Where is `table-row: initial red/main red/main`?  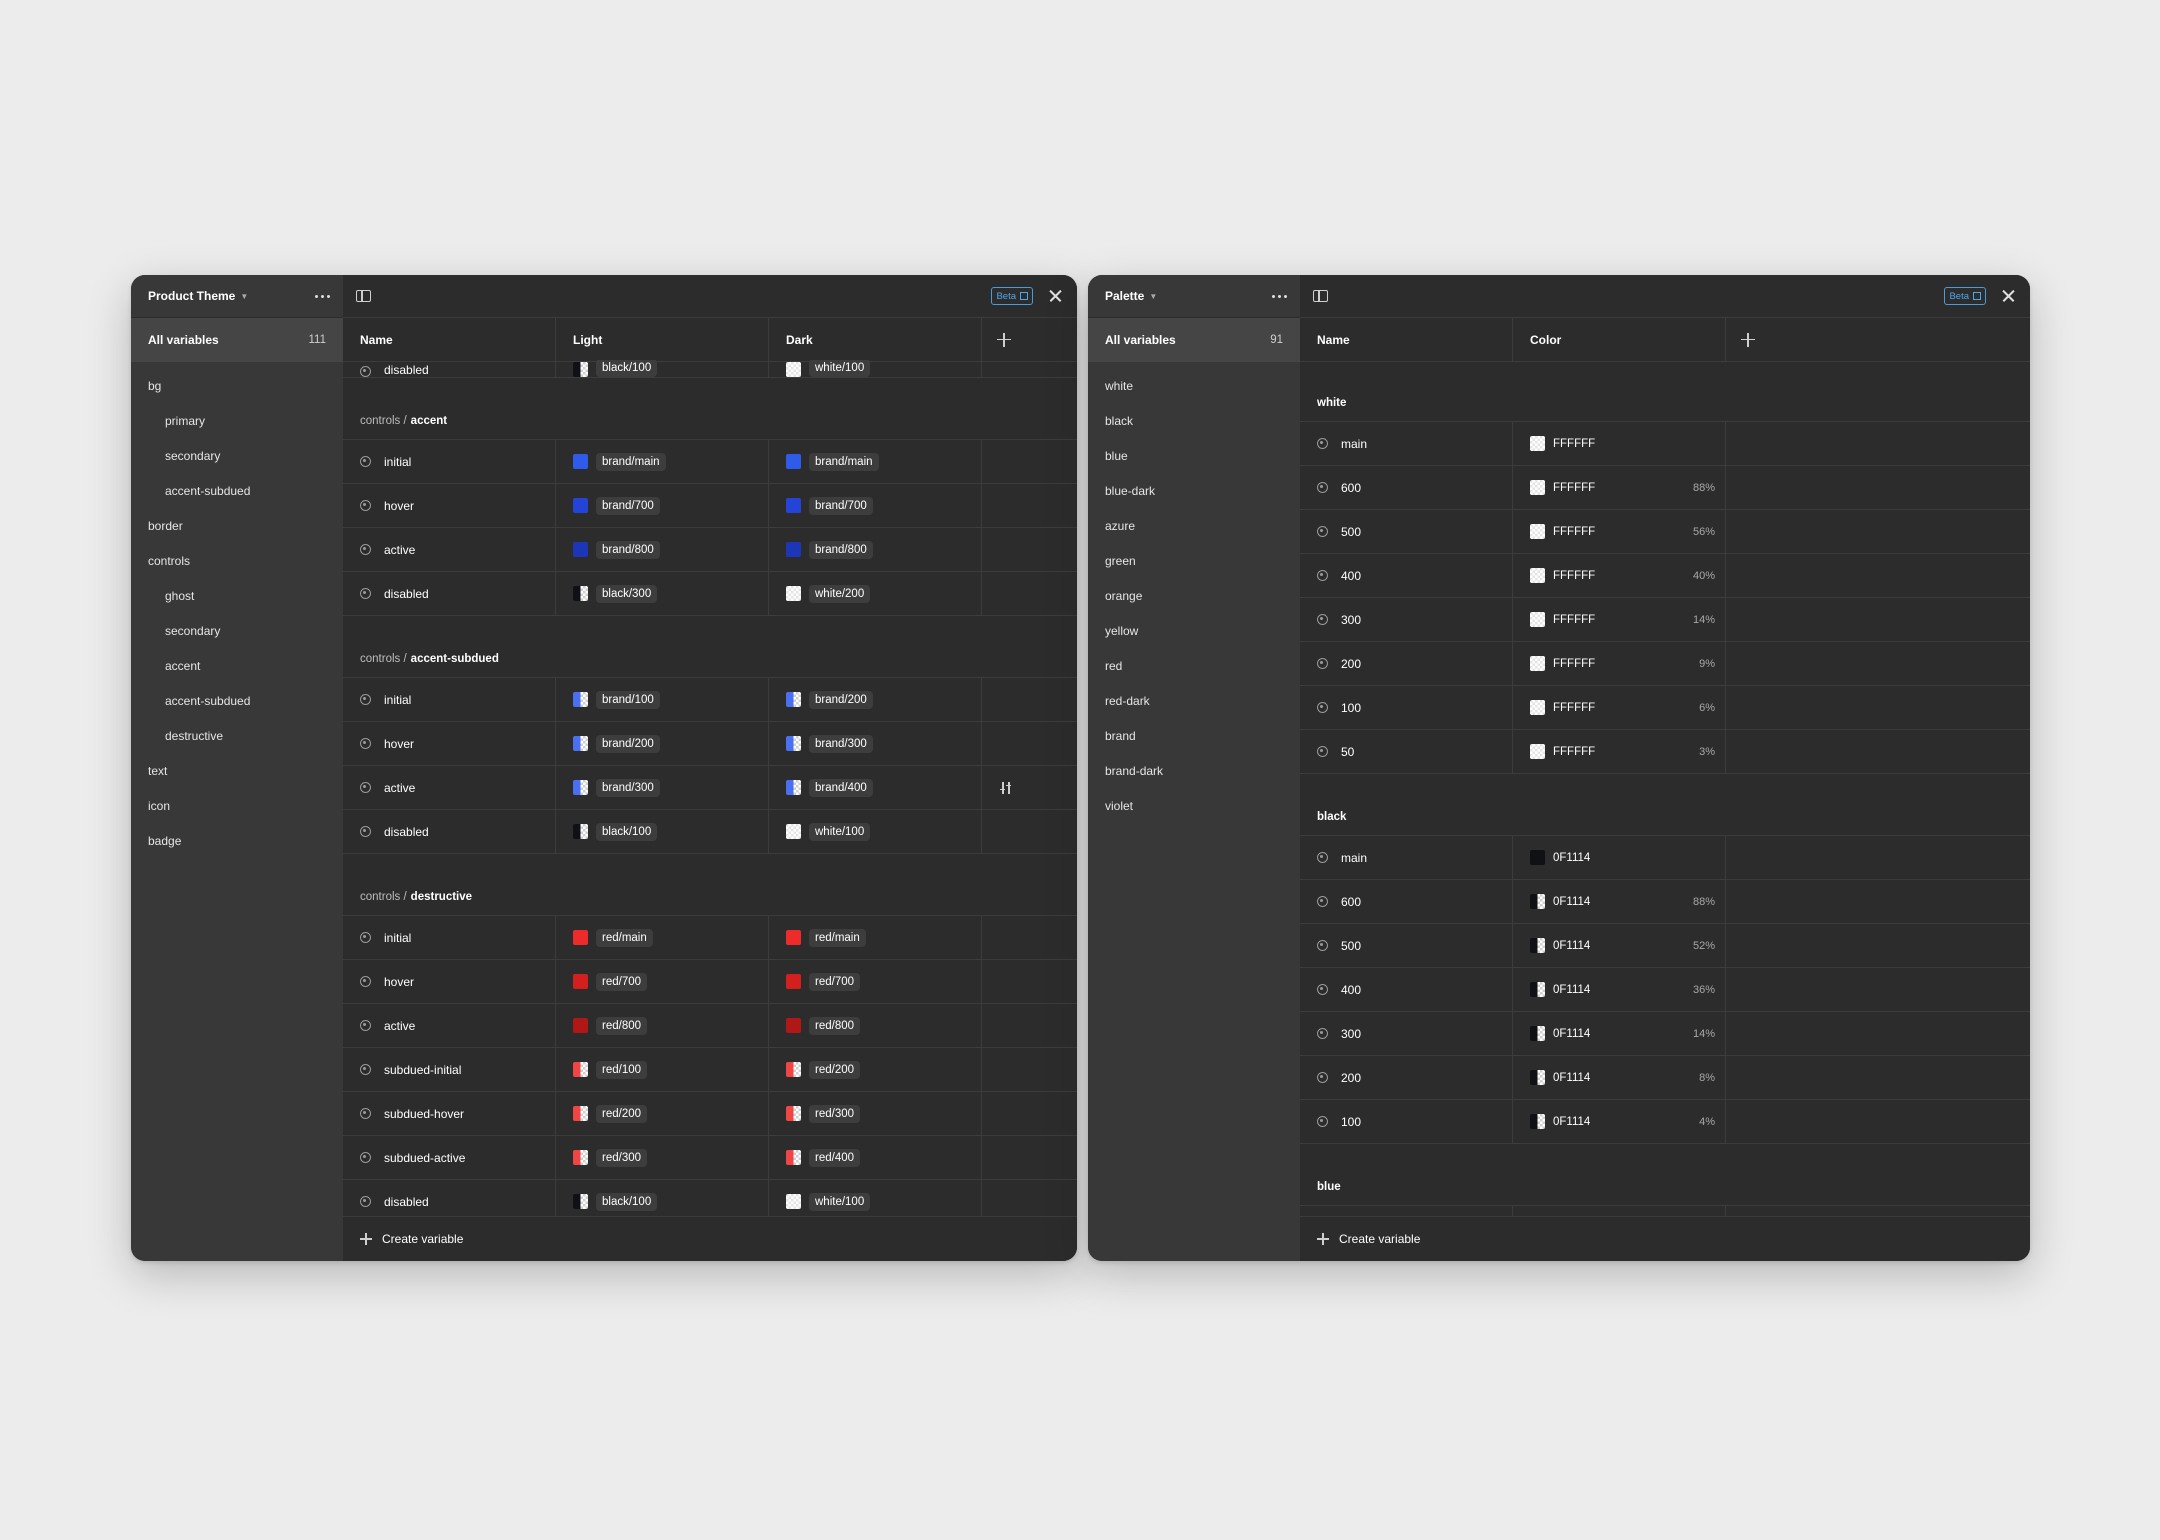
table-row: initial red/main red/main is located at coordinates (710, 938).